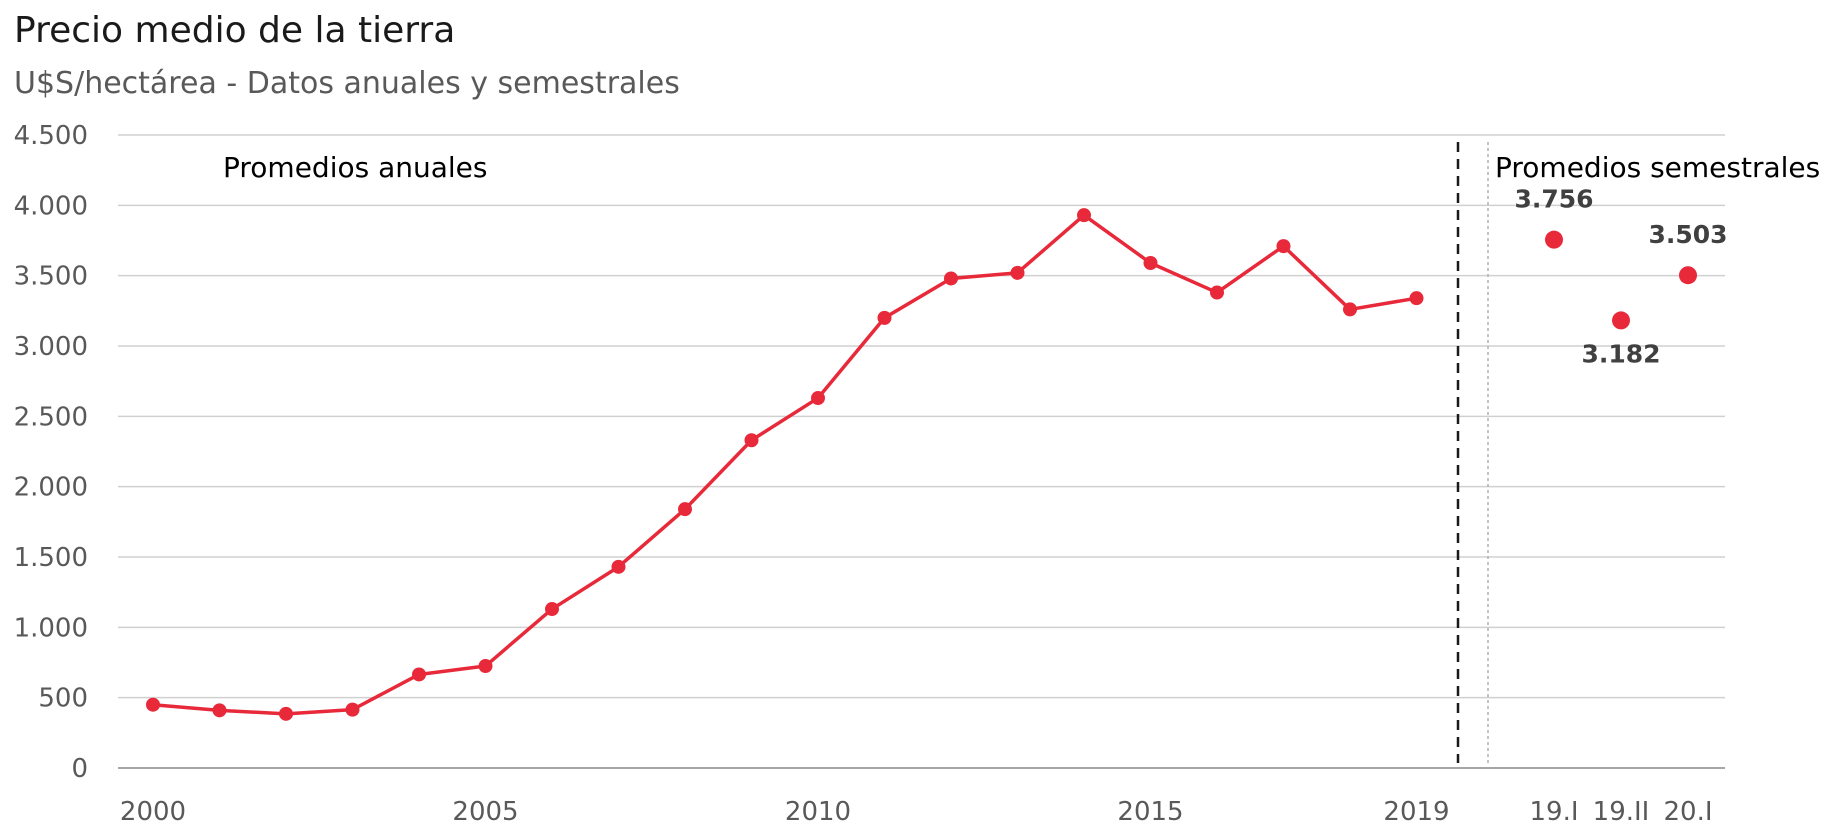 This screenshot has width=1827, height=835. What do you see at coordinates (63, 699) in the screenshot?
I see `y-tick-label: 500` at bounding box center [63, 699].